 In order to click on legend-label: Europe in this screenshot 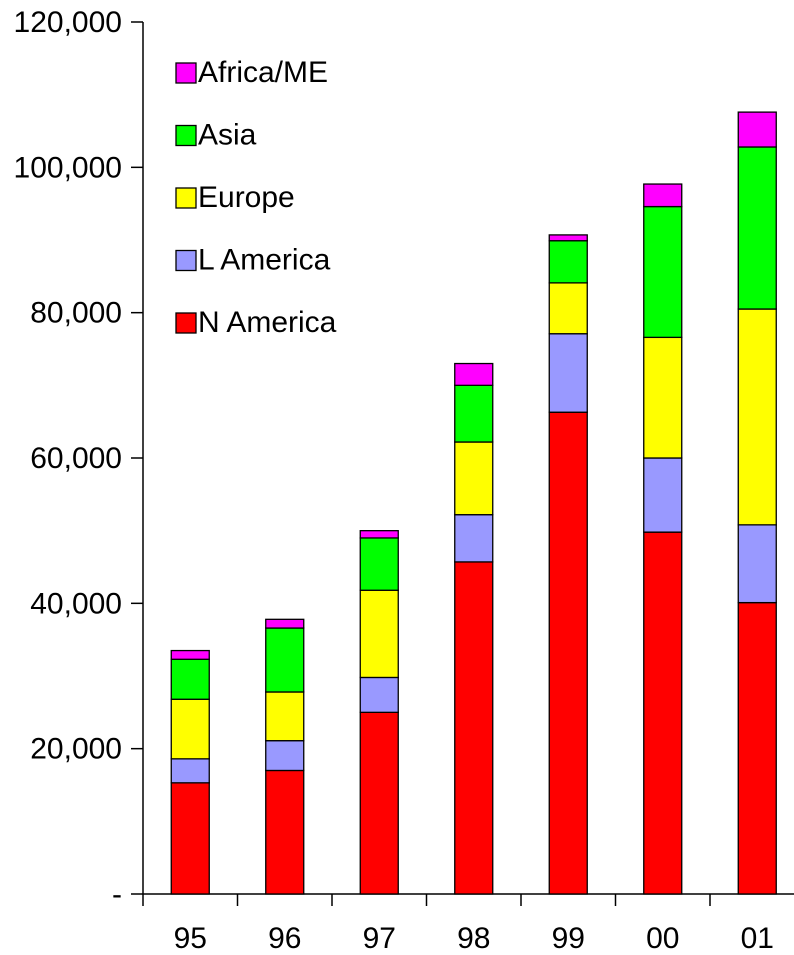, I will do `click(246, 197)`.